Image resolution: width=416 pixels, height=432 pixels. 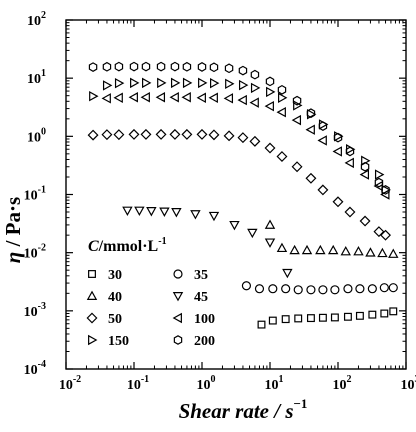 What do you see at coordinates (43, 15) in the screenshot?
I see `y-tick-label-exp: 2` at bounding box center [43, 15].